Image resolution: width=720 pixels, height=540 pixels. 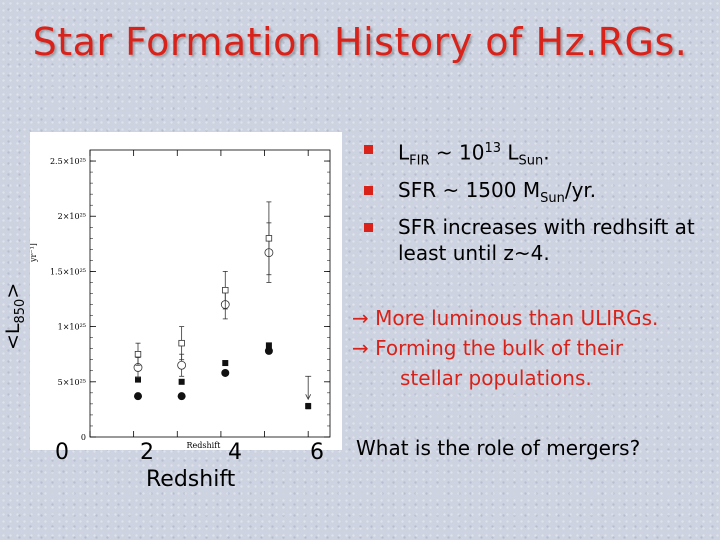 I want to click on x-tick-2: 2, so click(x=147, y=452).